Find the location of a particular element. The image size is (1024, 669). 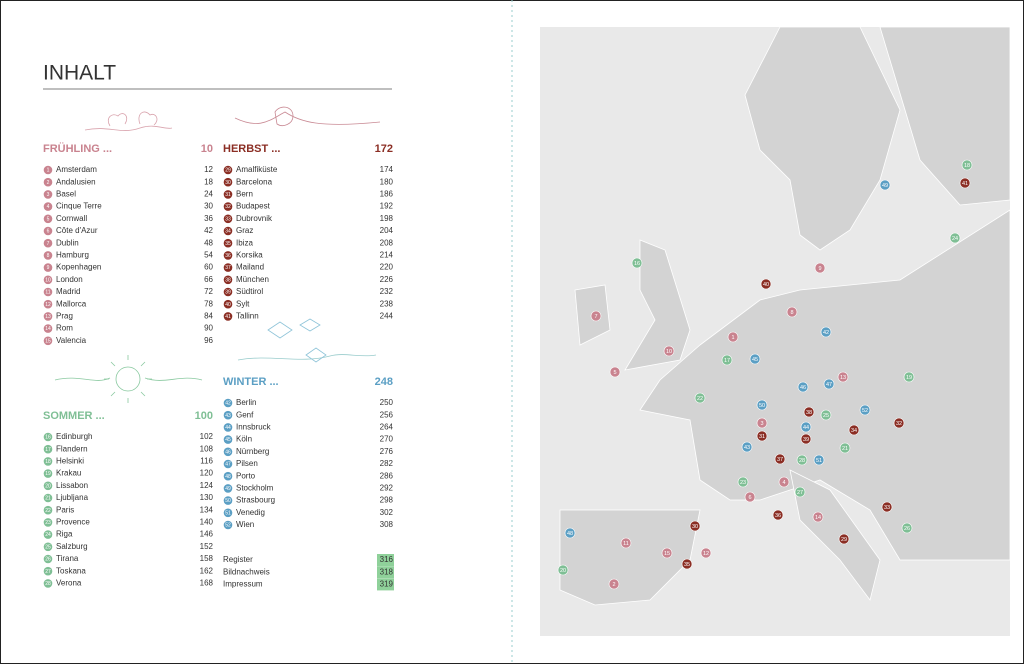

map-marker-number: 43 is located at coordinates (747, 448).